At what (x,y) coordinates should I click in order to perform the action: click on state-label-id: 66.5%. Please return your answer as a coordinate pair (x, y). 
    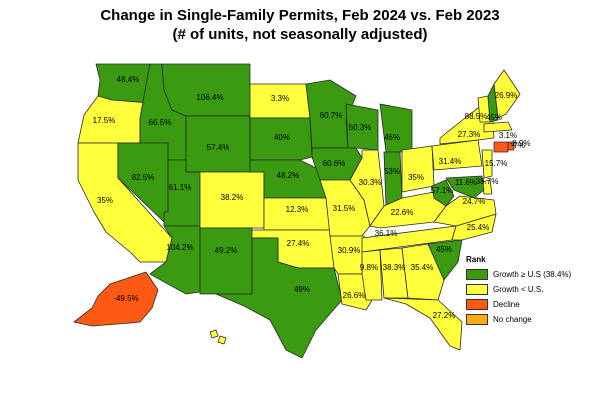
    Looking at the image, I should click on (160, 122).